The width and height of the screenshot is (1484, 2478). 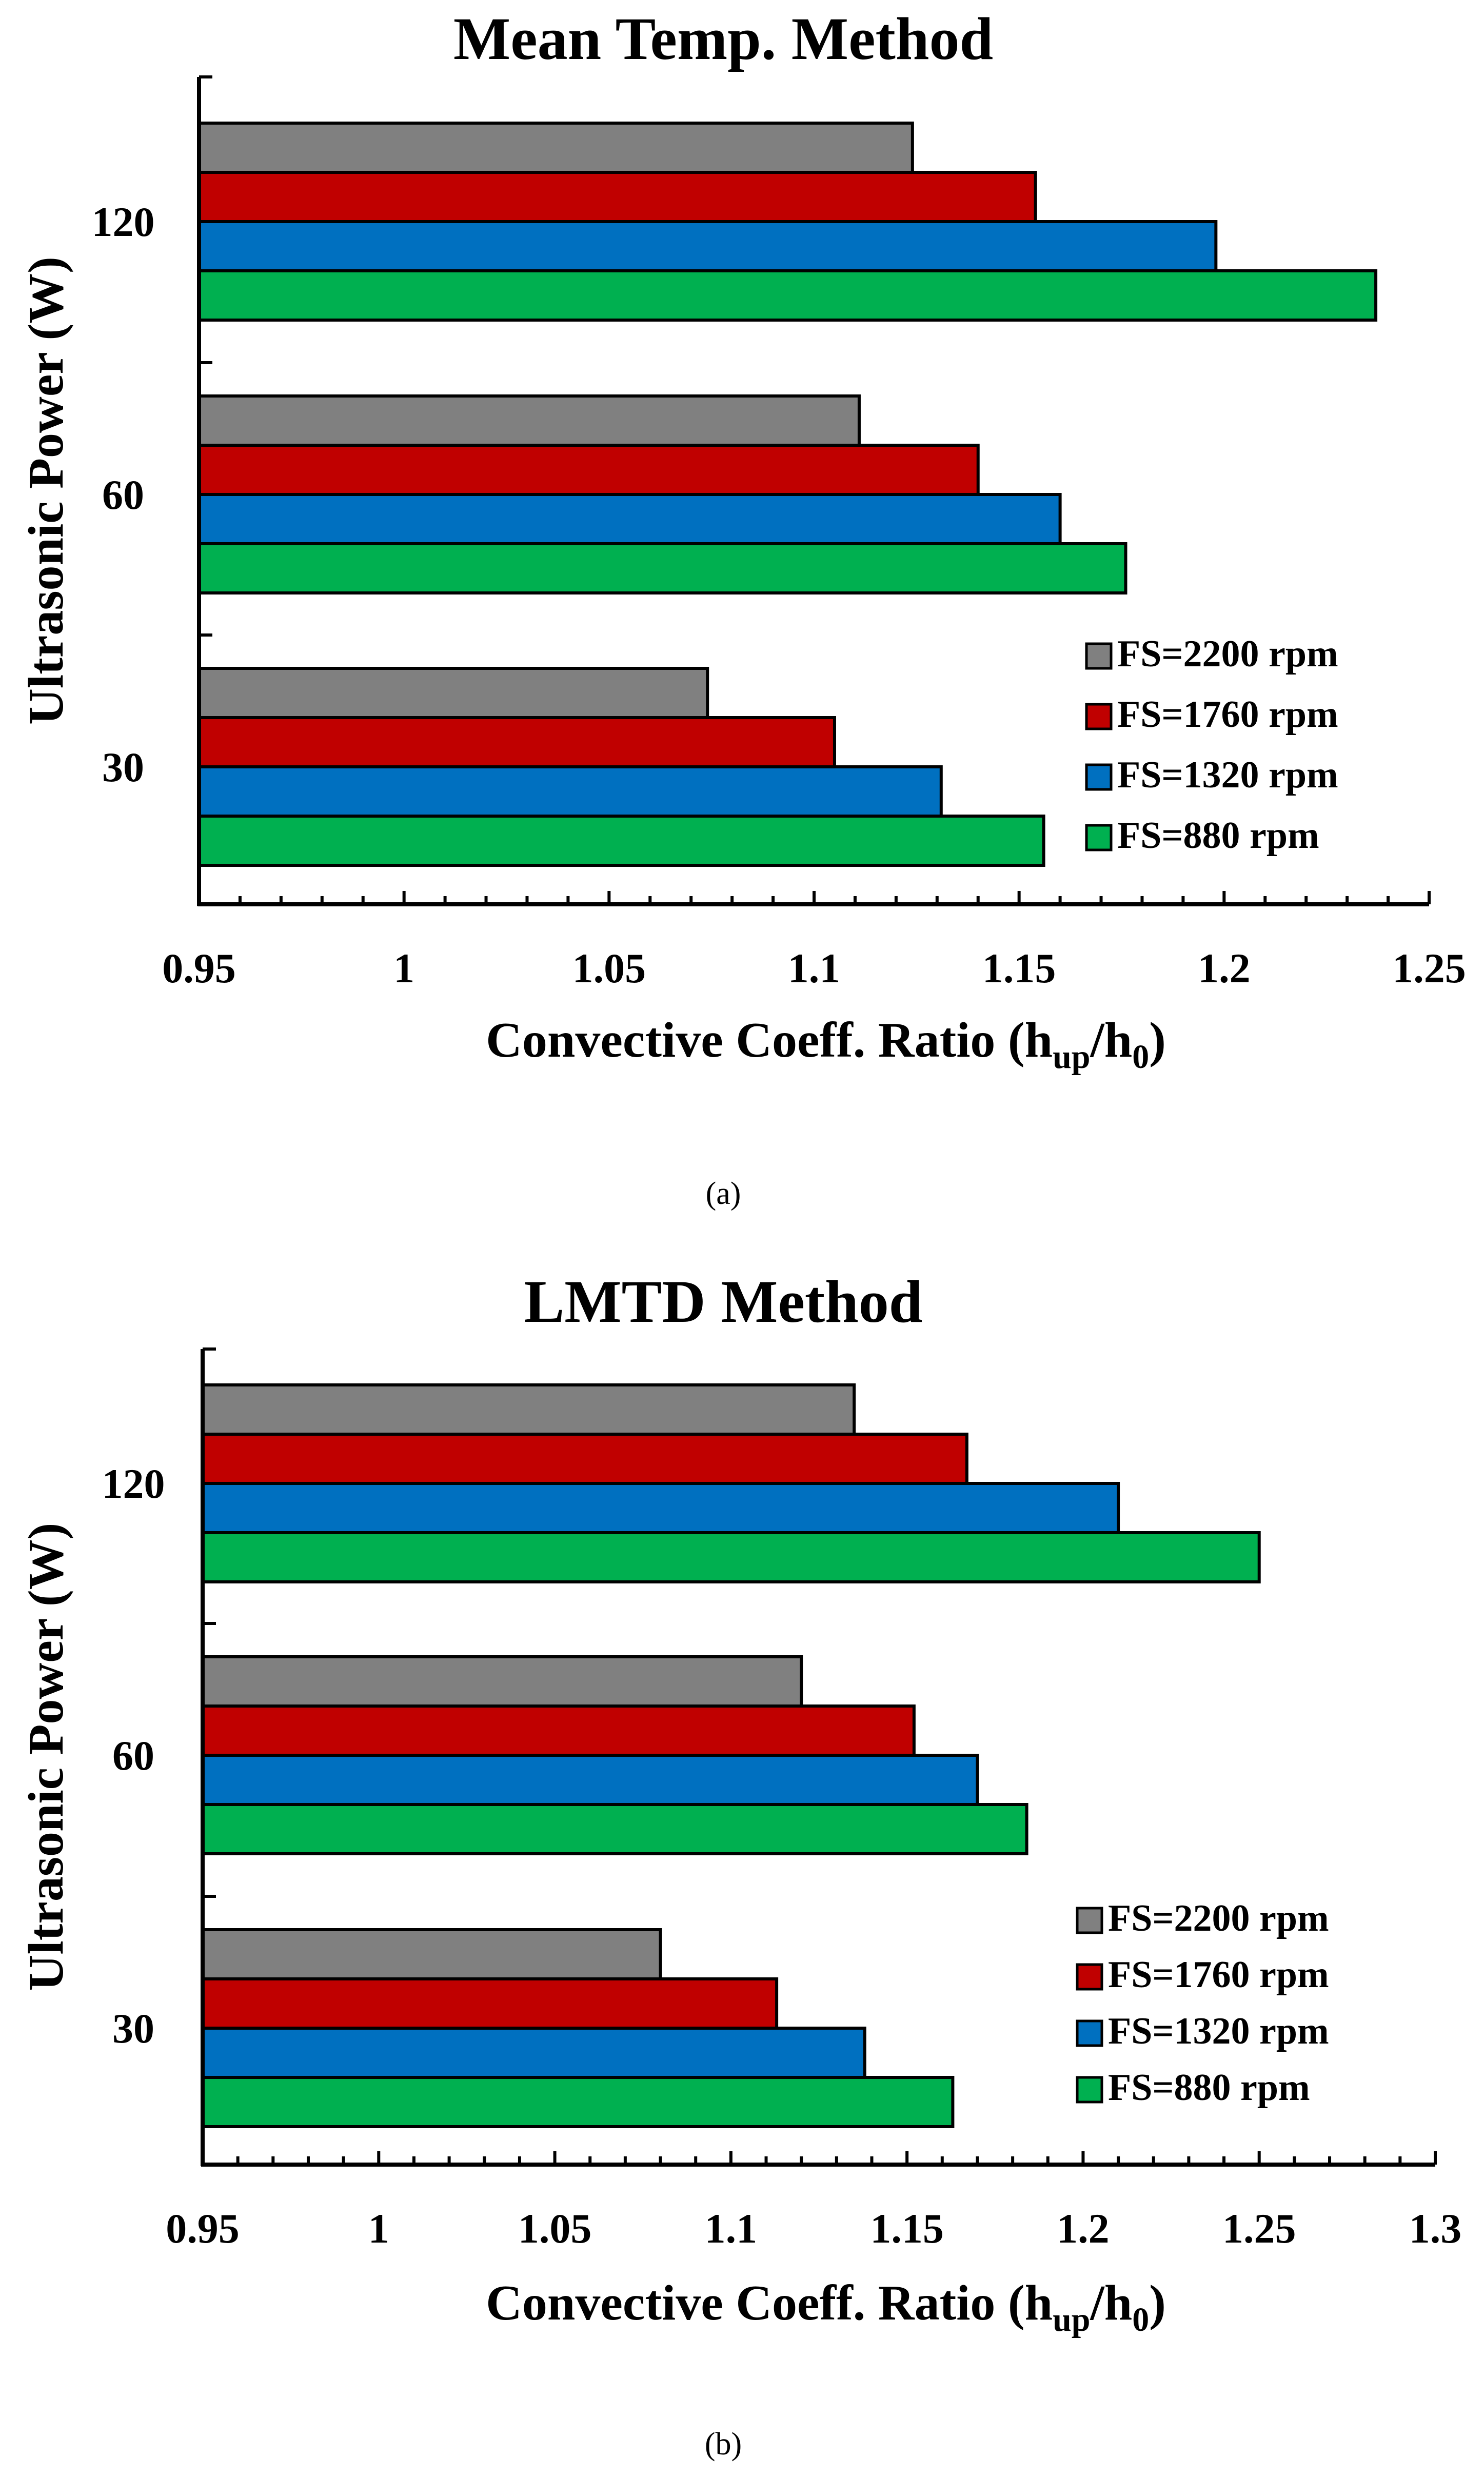 I want to click on panel-caption: (b), so click(x=723, y=2444).